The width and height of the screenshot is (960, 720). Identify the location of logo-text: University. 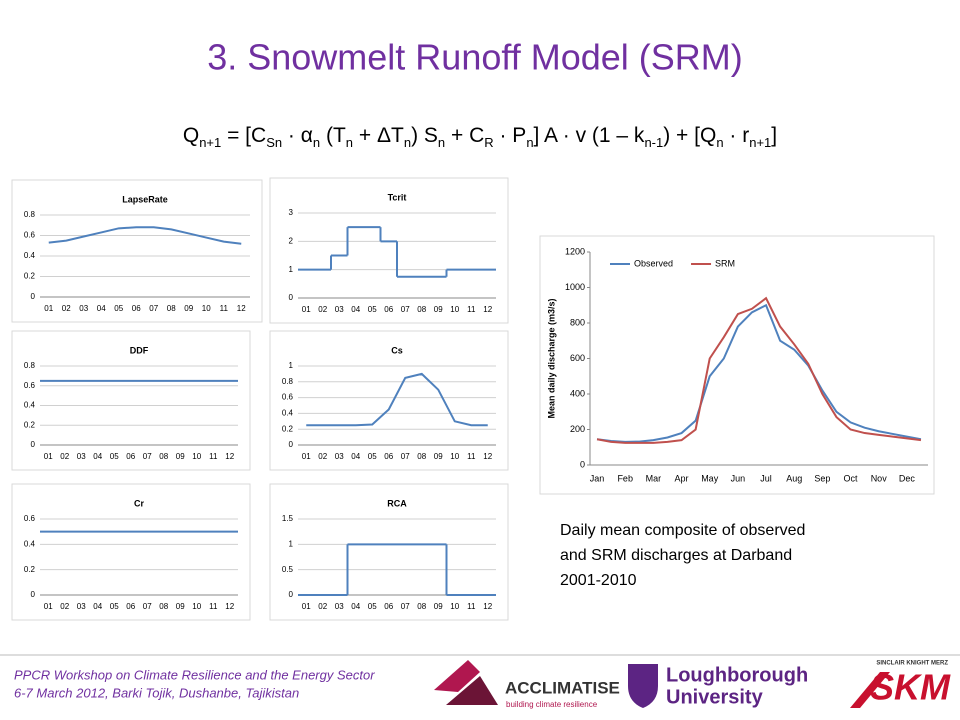
(715, 697).